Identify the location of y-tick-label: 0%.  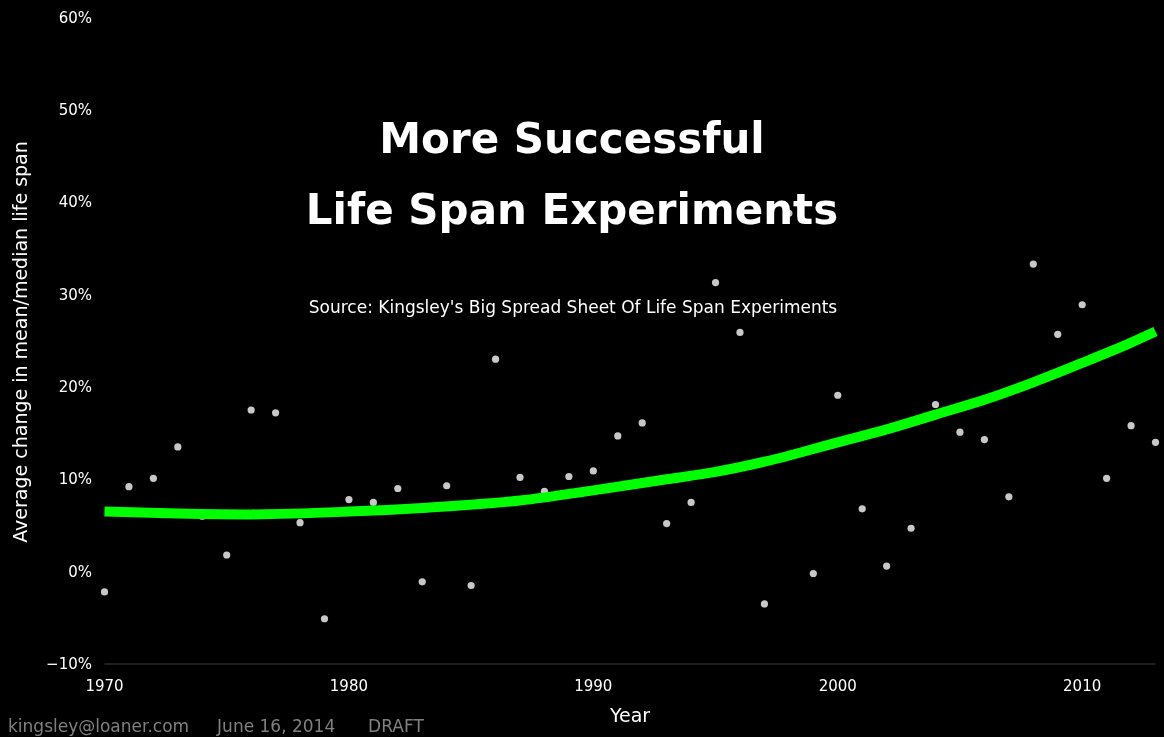
(80, 571).